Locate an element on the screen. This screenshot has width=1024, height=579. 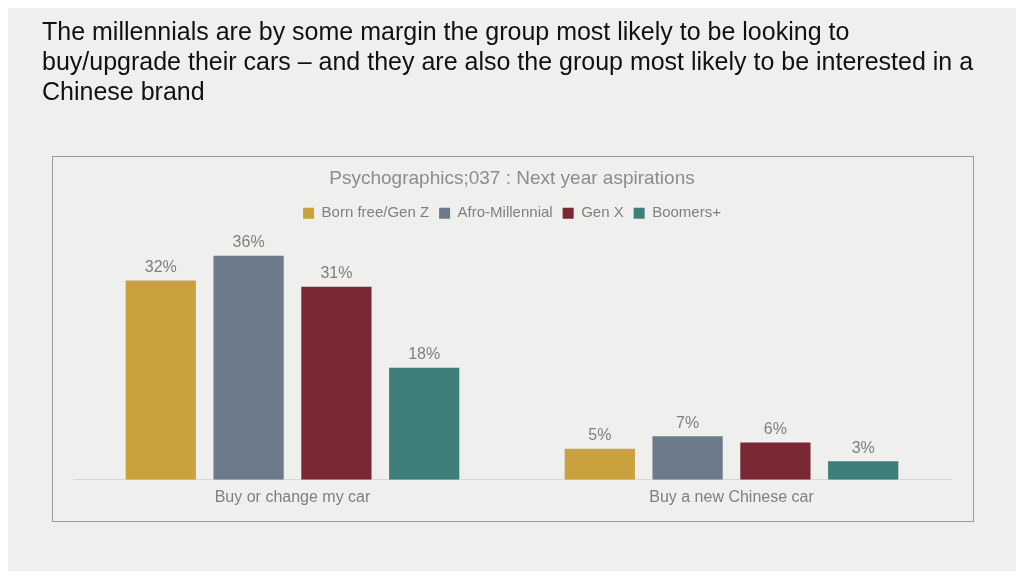
data-label: 3% is located at coordinates (863, 447).